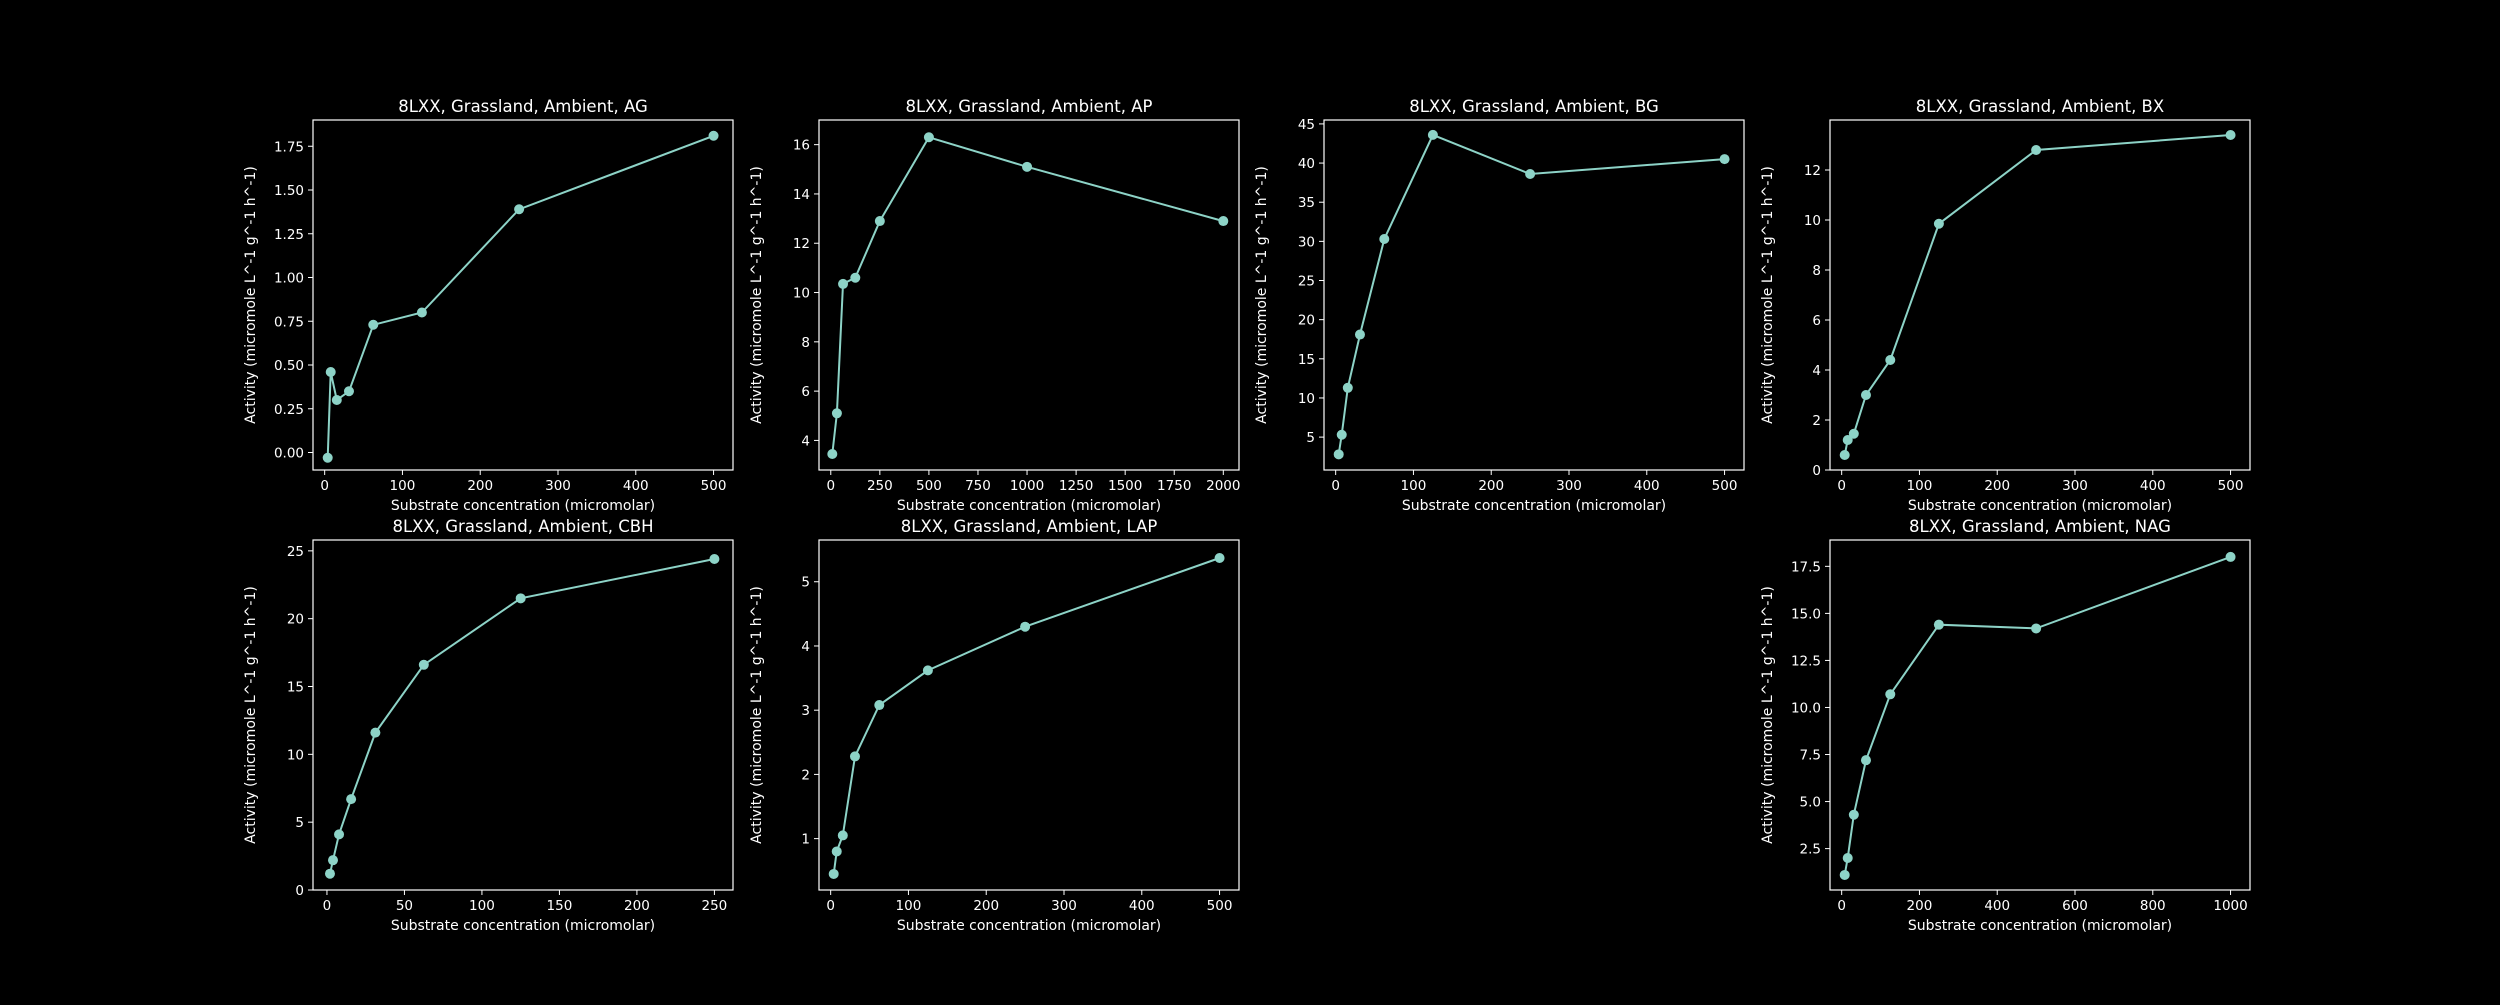 This screenshot has width=2500, height=1005. Describe the element at coordinates (1810, 850) in the screenshot. I see `y-tick-label: 2.5` at that location.